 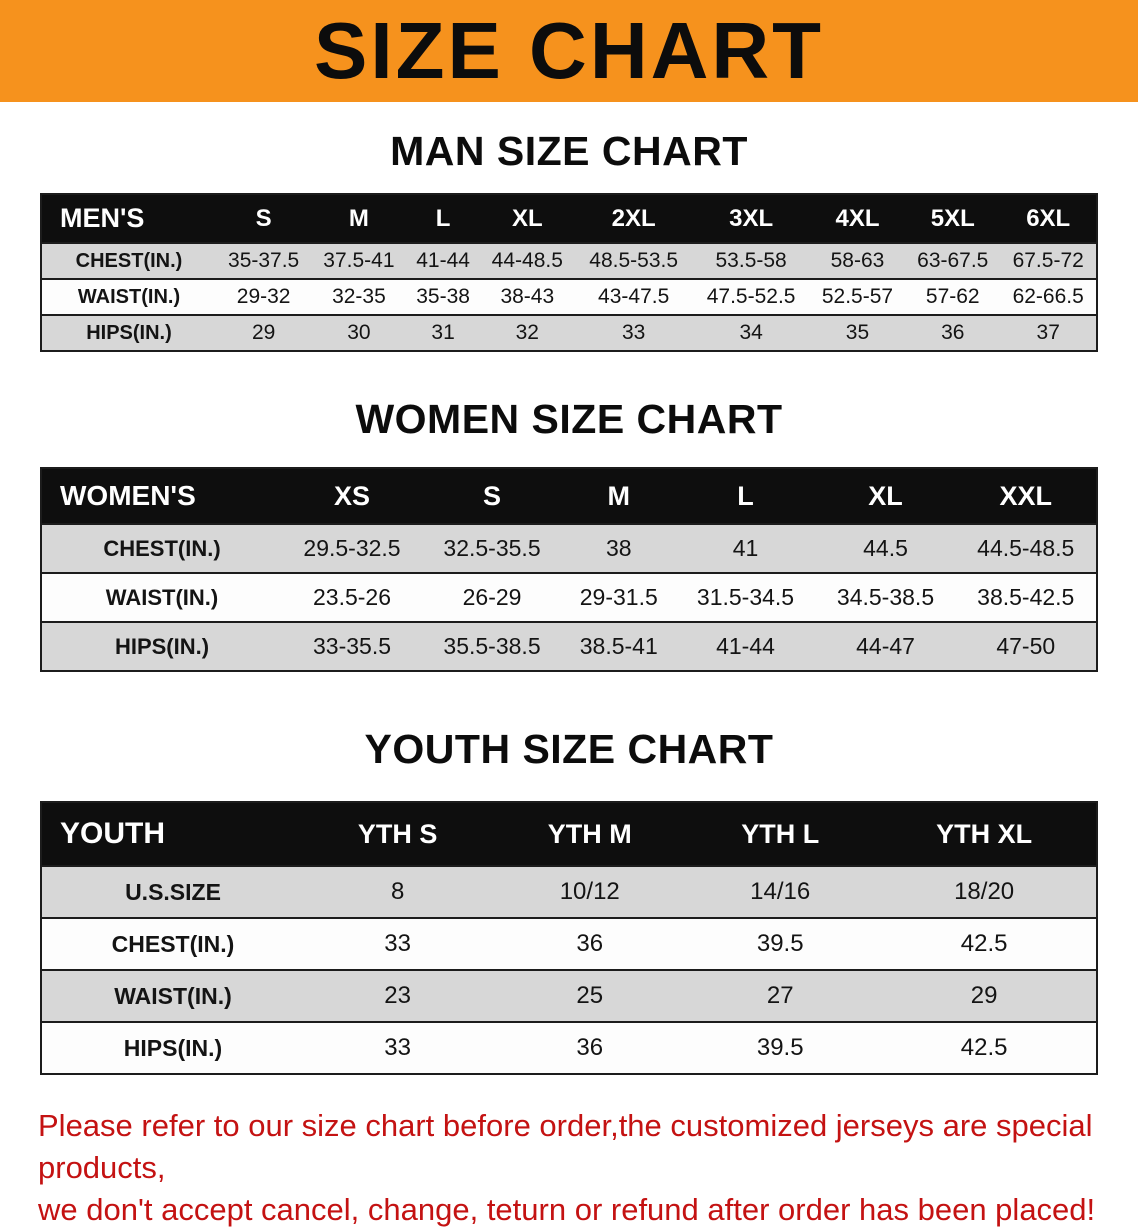 I want to click on table-cell: 32-35, so click(x=359, y=296).